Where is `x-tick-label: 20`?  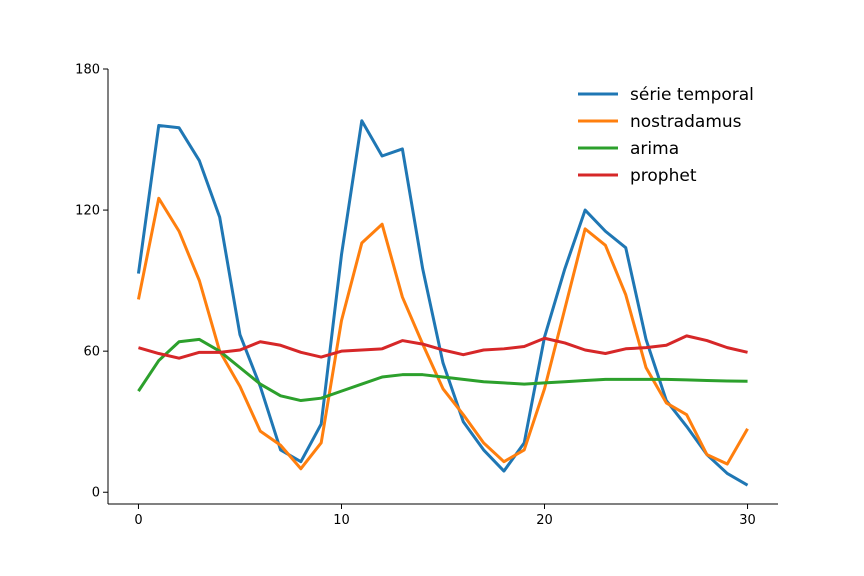
x-tick-label: 20 is located at coordinates (544, 520).